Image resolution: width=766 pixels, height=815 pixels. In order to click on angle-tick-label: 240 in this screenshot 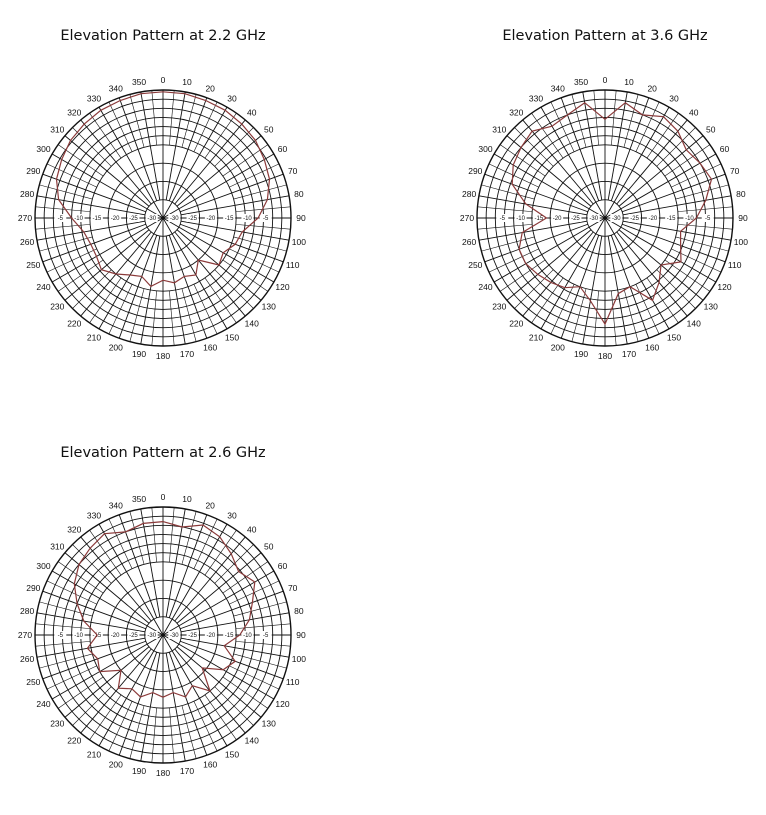, I will do `click(43, 287)`.